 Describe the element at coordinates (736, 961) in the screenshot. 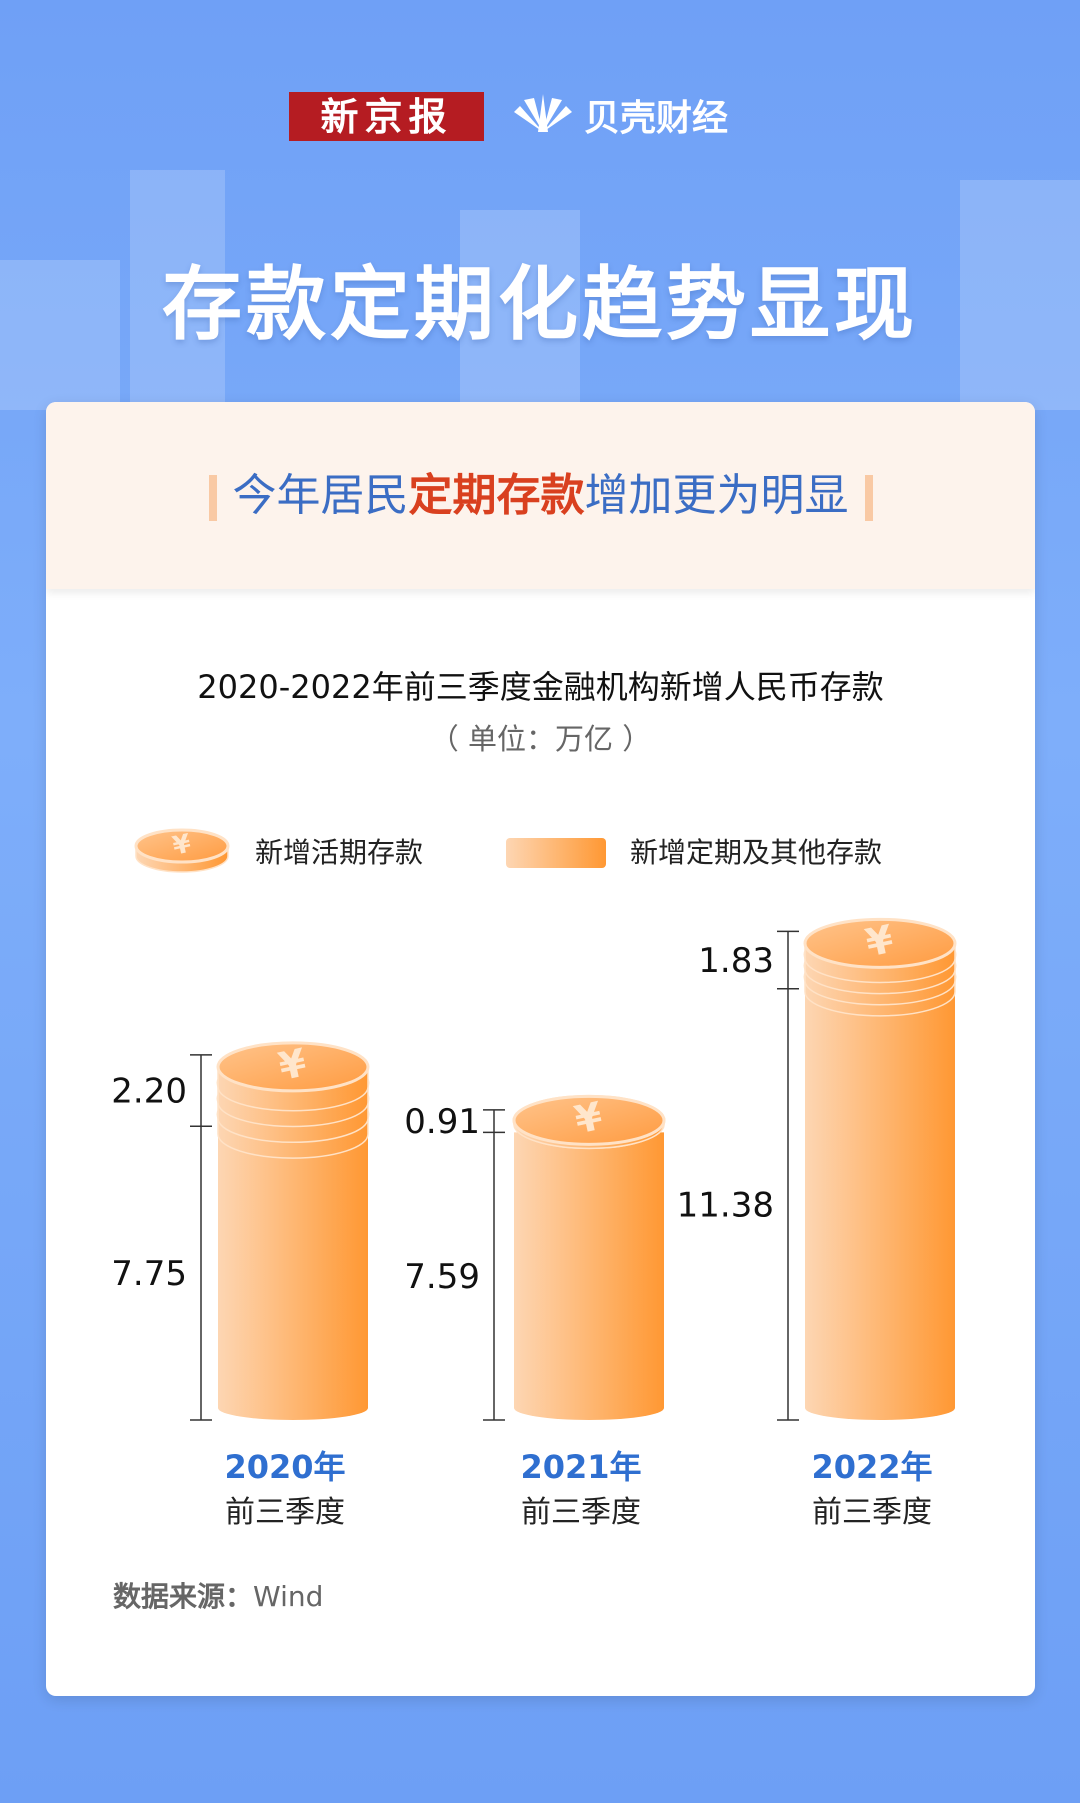

I see `value-label-demand: 1.83` at that location.